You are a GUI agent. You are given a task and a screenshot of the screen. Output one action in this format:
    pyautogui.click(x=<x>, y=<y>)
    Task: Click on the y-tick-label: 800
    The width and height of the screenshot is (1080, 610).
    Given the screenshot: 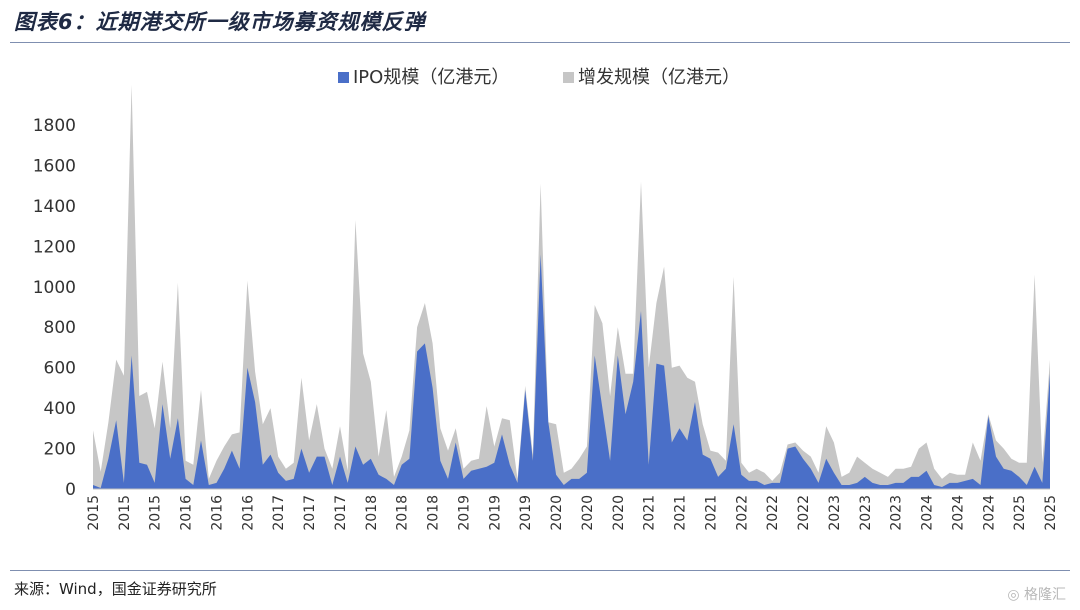 What is the action you would take?
    pyautogui.click(x=60, y=328)
    